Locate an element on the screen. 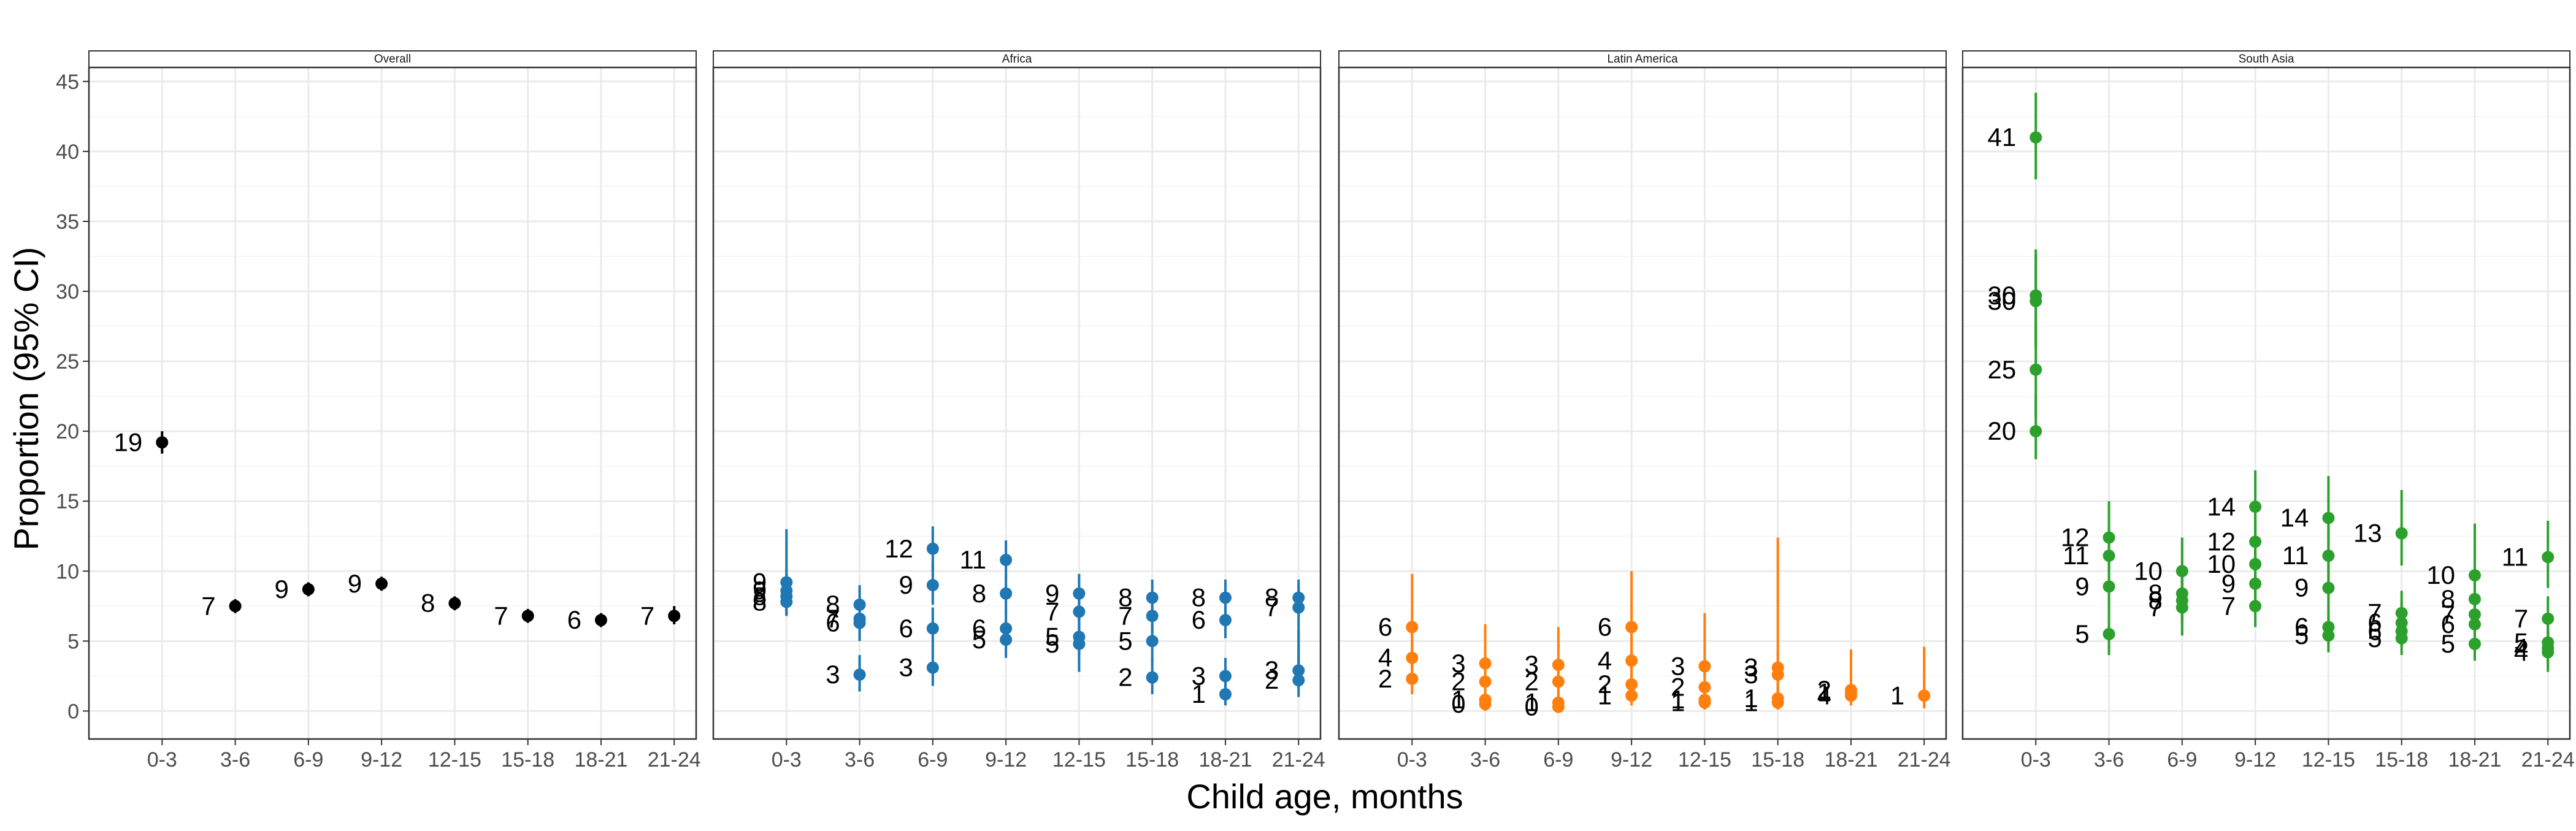 The image size is (2576, 831). panel-title: Overall is located at coordinates (392, 59).